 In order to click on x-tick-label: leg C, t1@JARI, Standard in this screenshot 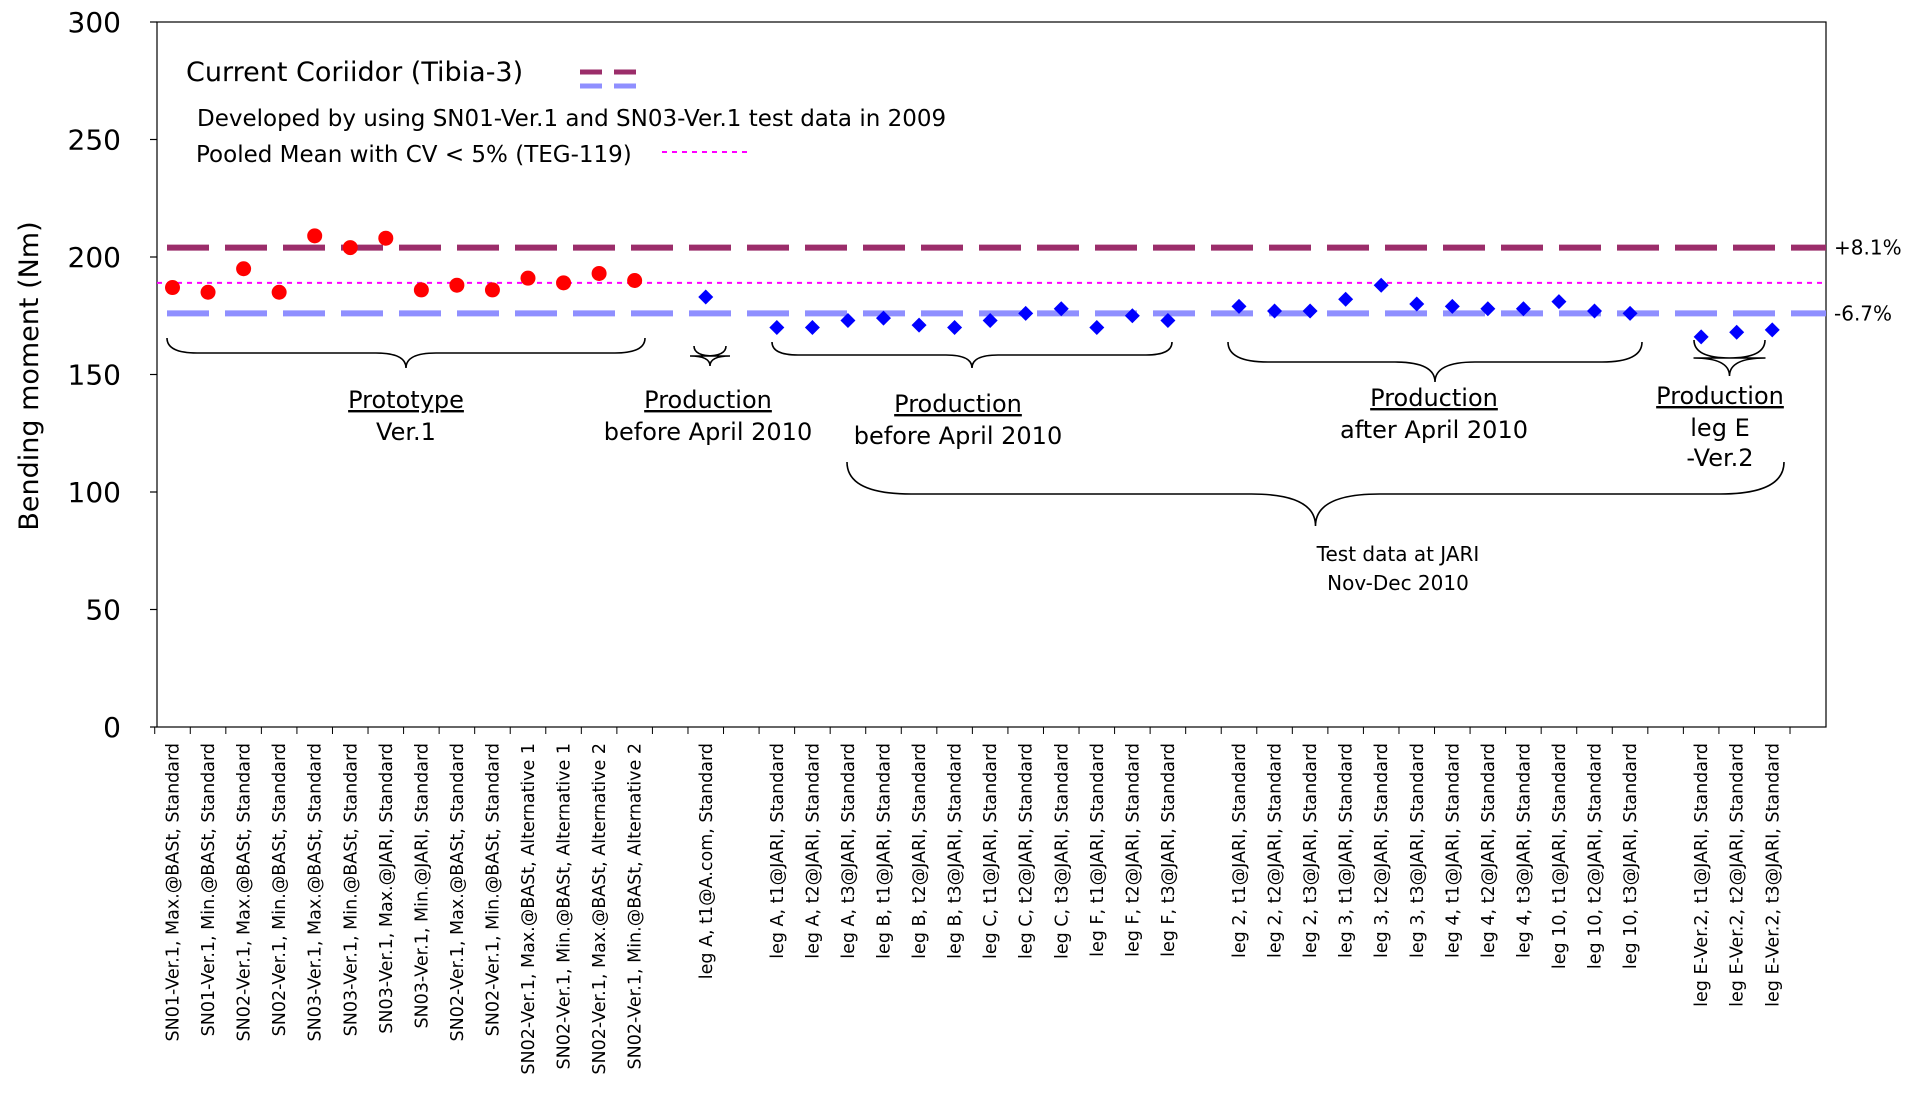, I will do `click(991, 851)`.